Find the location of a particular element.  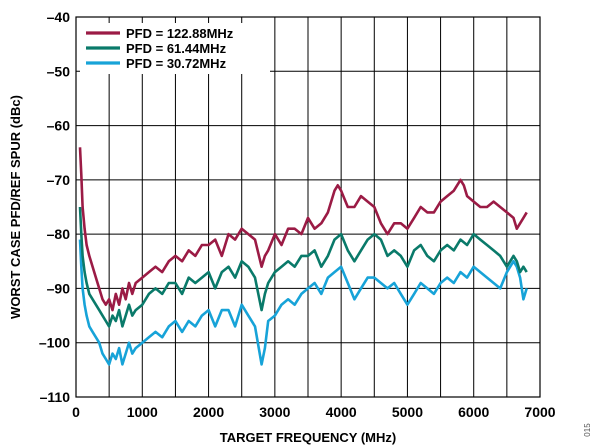

y-tick-label: –80 is located at coordinates (59, 234).